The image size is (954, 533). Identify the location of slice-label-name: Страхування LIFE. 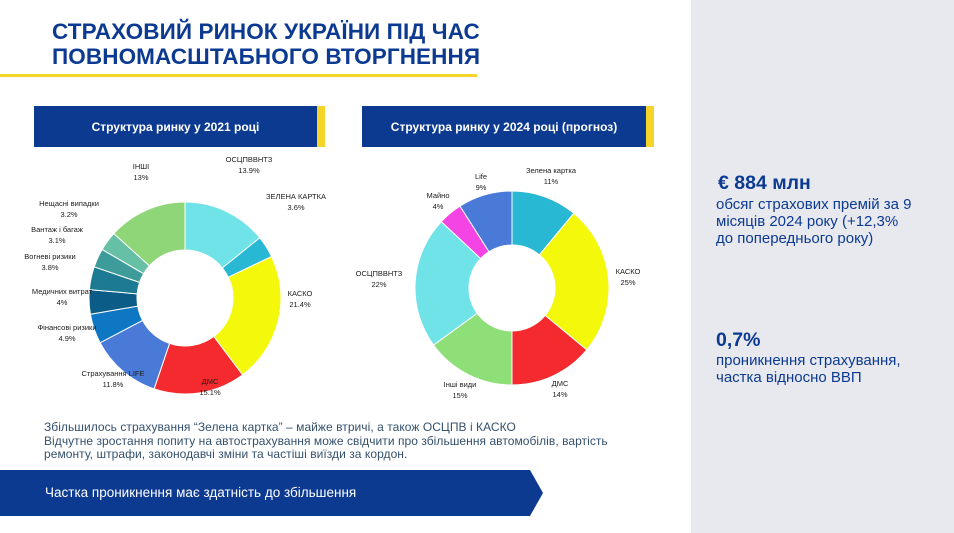
(112, 373).